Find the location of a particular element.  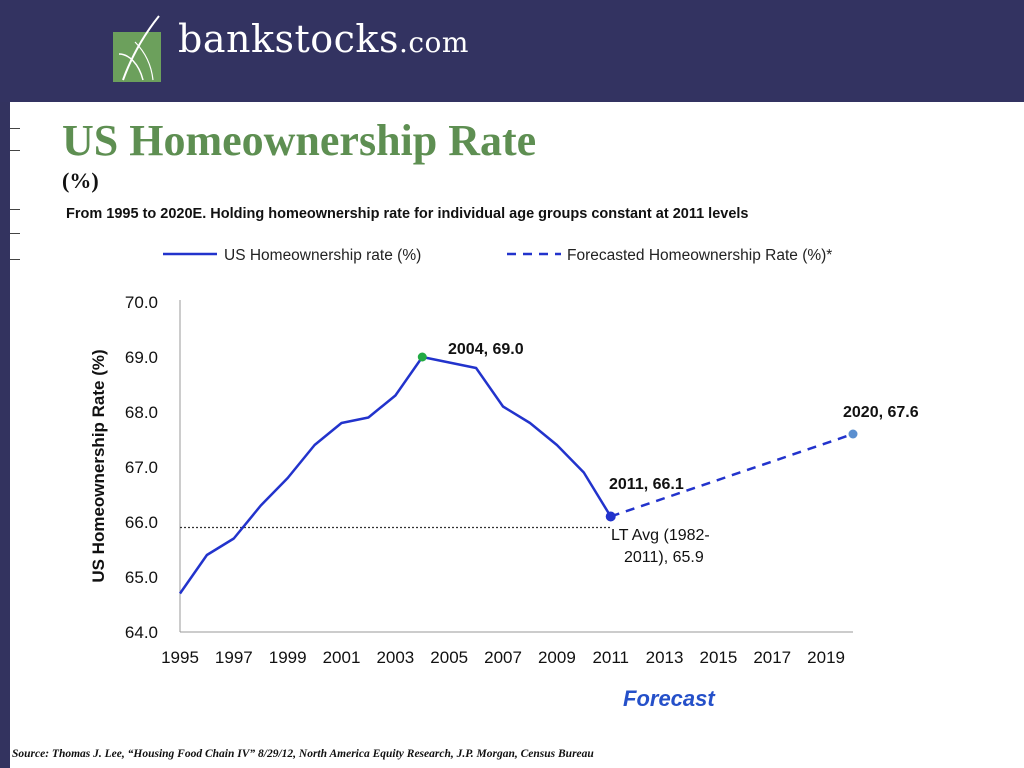

y-tick-label: 64.0 is located at coordinates (141, 632).